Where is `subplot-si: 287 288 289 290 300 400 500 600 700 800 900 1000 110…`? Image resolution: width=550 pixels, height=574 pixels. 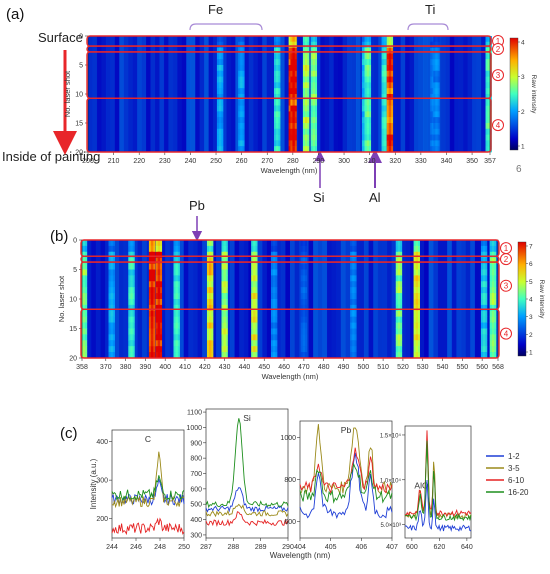 subplot-si: 287 288 289 290 300 400 500 600 700 800 900 1000 110… is located at coordinates (240, 479).